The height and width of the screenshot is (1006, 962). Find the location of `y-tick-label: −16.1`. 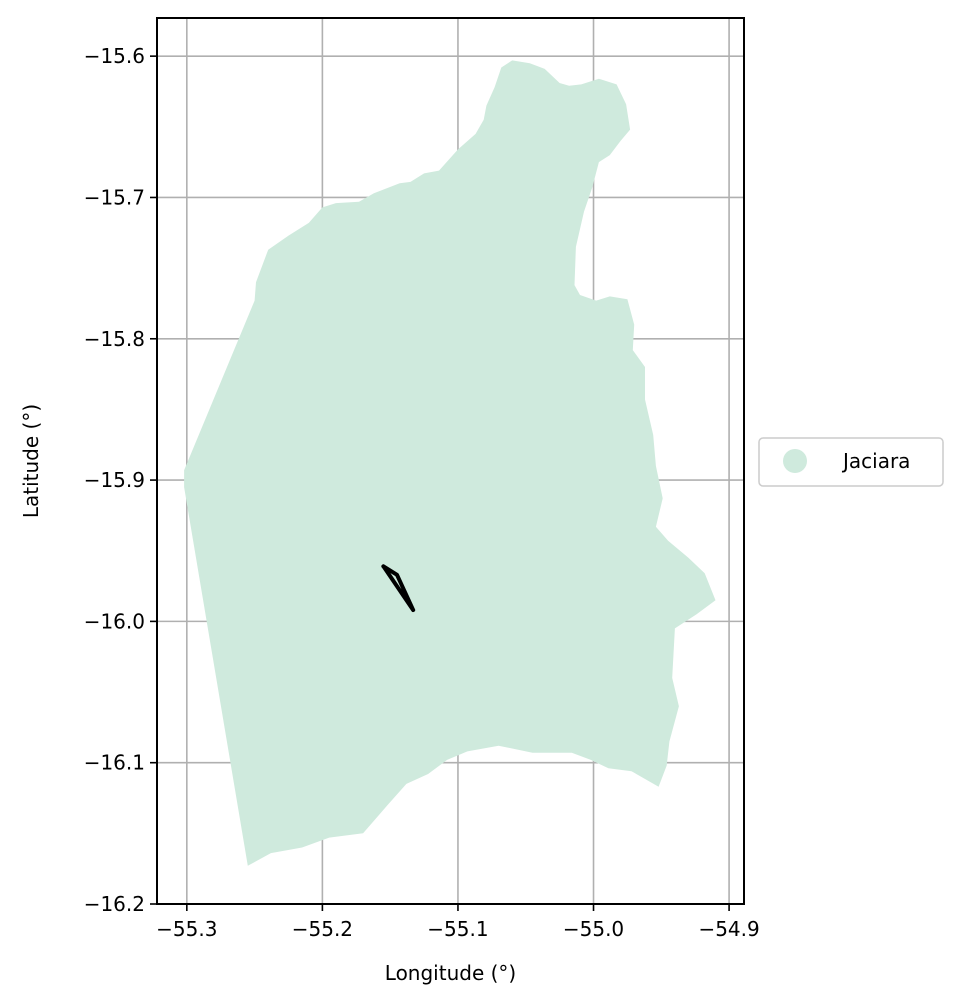

y-tick-label: −16.1 is located at coordinates (114, 763).